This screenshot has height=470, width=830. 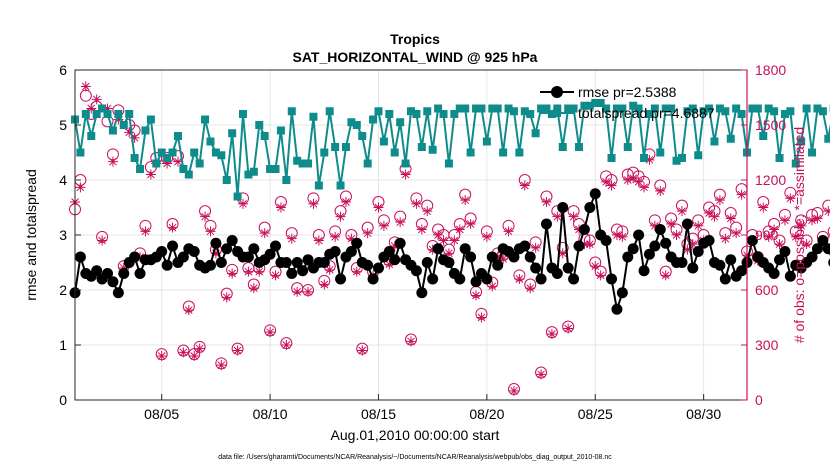 What do you see at coordinates (63, 400) in the screenshot?
I see `y-left-tick-label: 0` at bounding box center [63, 400].